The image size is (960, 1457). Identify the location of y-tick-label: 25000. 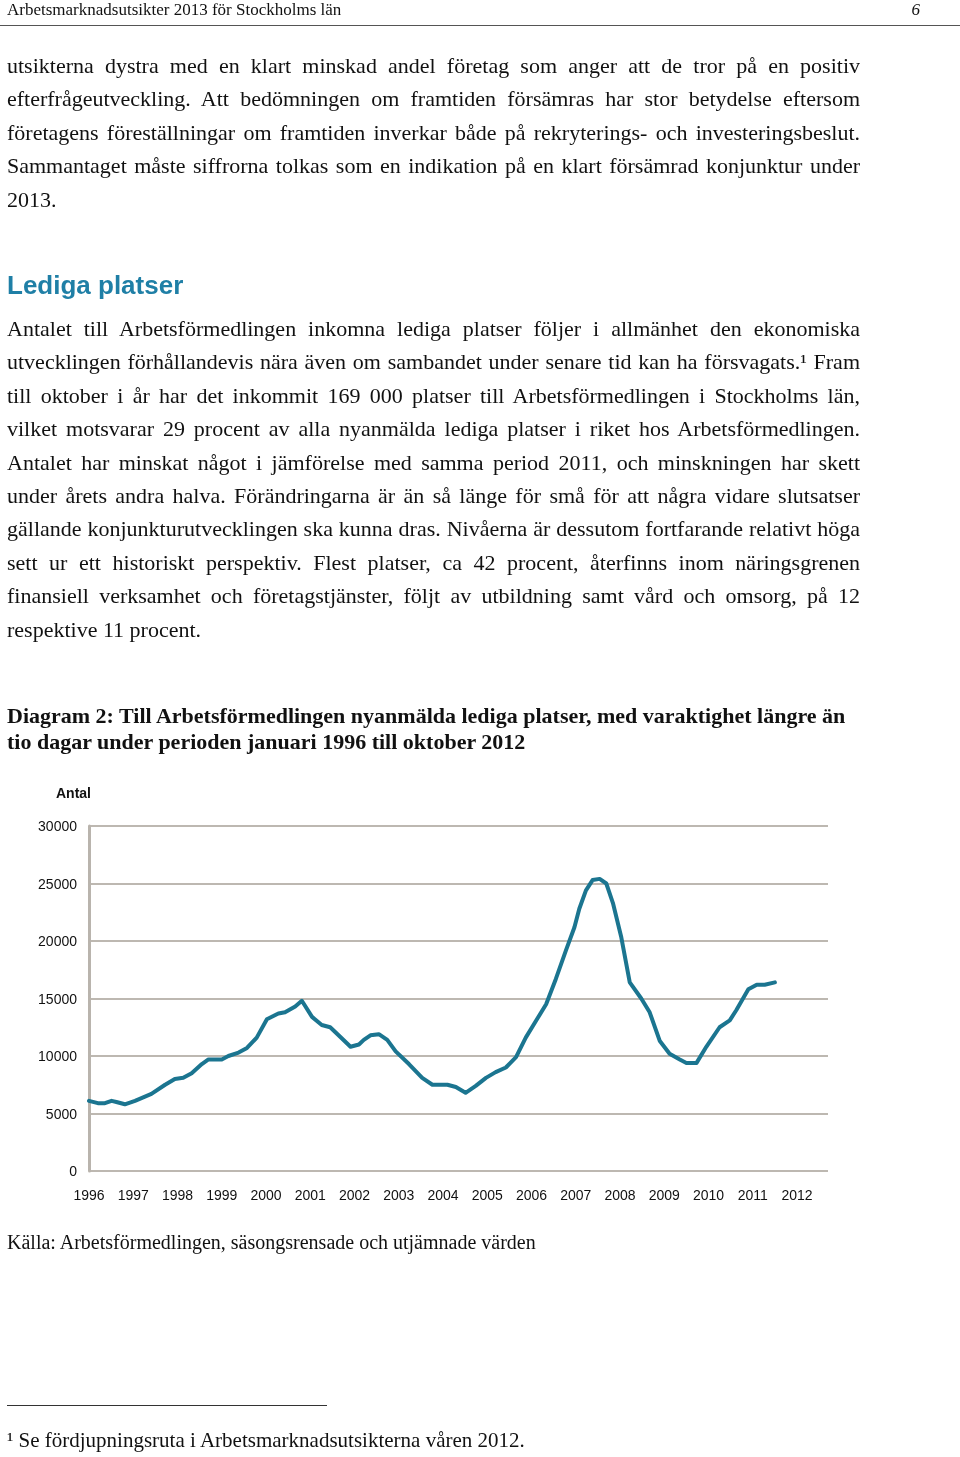
(58, 883).